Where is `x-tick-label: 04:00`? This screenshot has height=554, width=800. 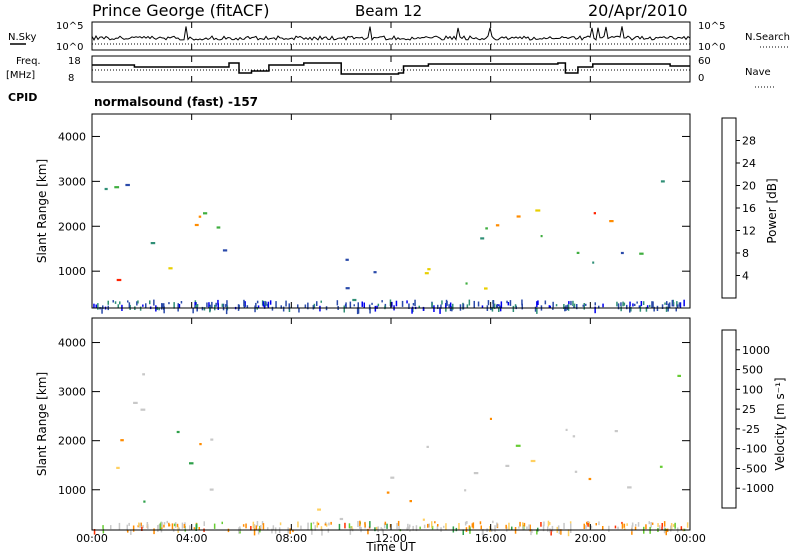
x-tick-label: 04:00 is located at coordinates (192, 538).